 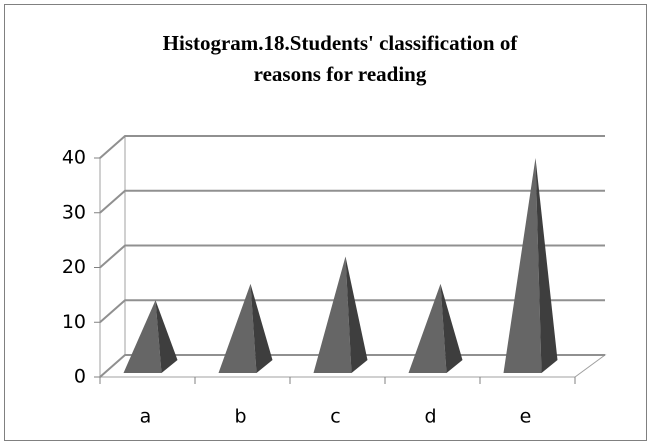 I want to click on x-tick-label: e, so click(x=526, y=417).